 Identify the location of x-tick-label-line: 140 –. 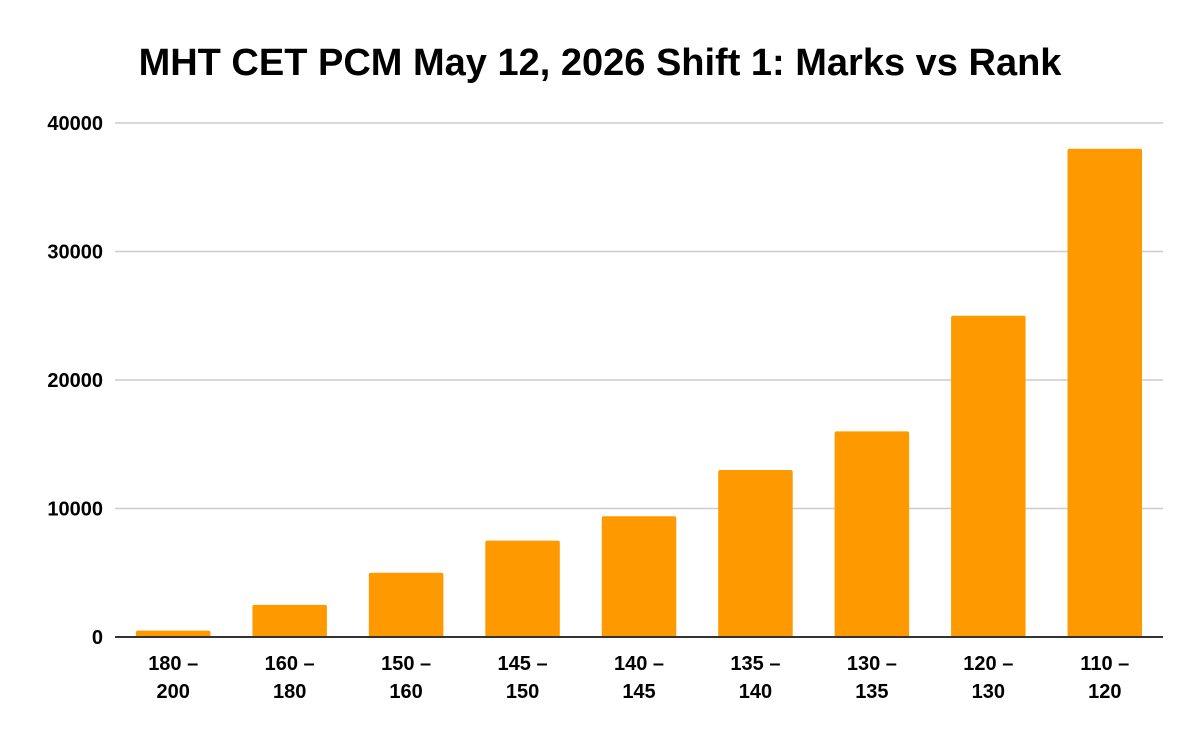
(639, 664).